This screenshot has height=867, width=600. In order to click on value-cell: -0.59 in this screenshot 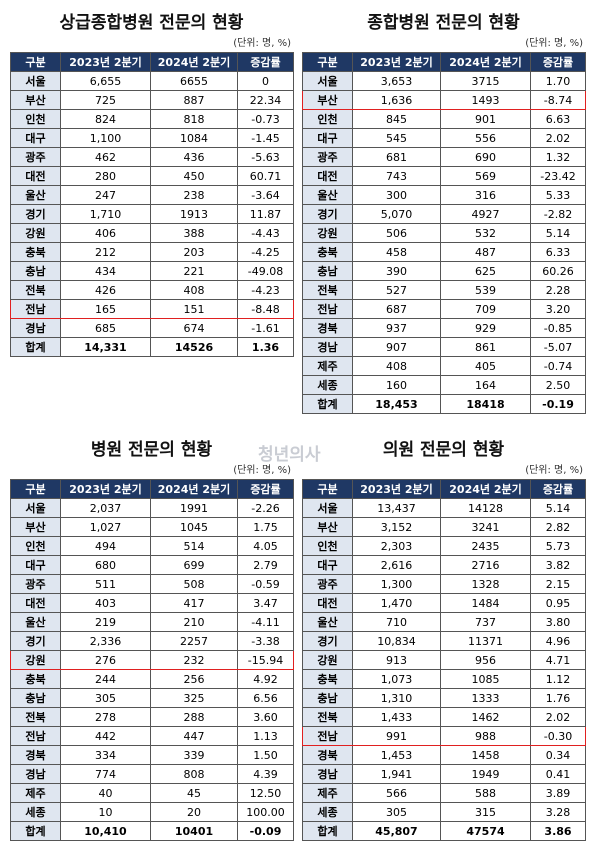, I will do `click(265, 584)`.